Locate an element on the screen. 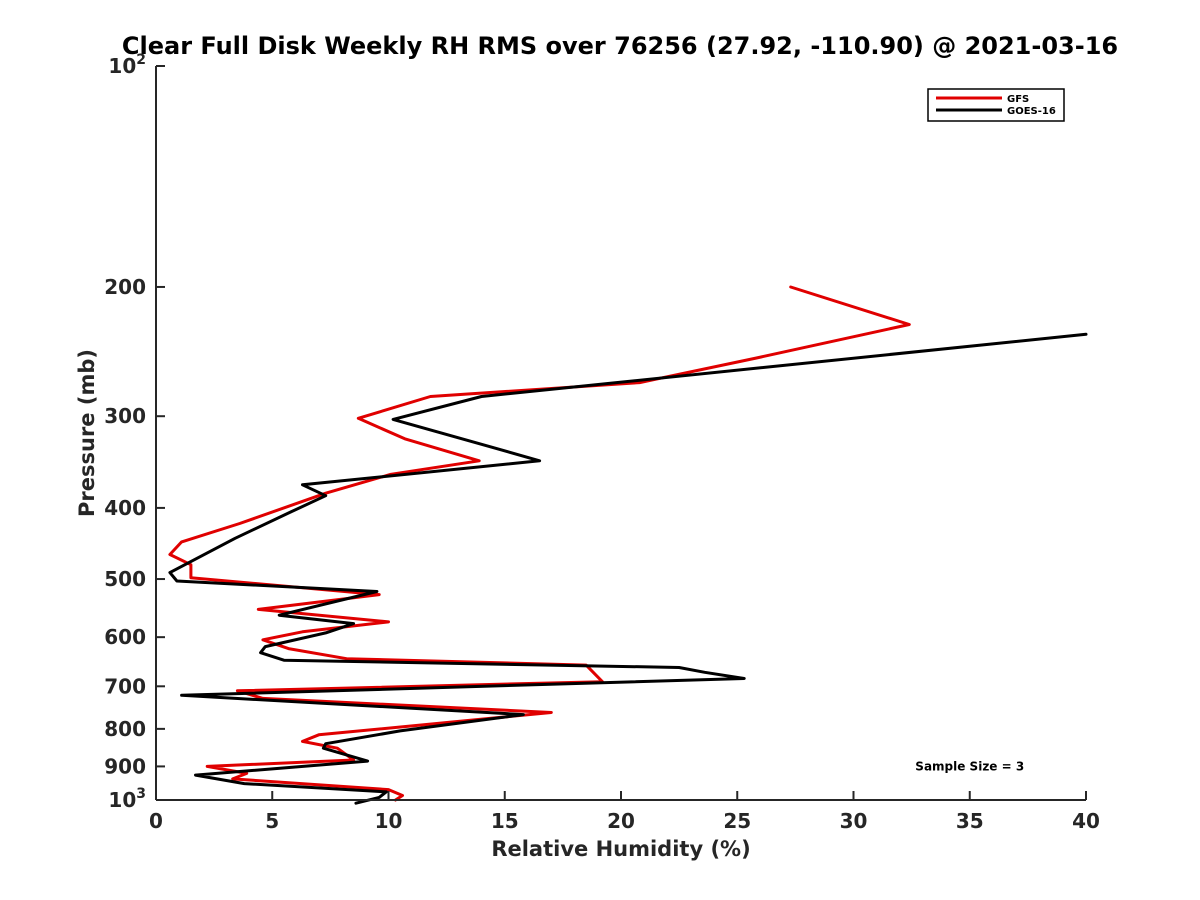  x-tick-label: 20 is located at coordinates (621, 821).